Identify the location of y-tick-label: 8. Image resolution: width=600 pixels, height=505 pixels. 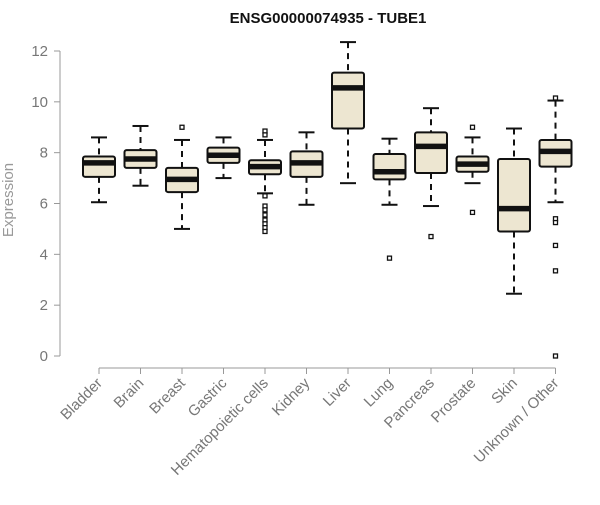
(44, 153).